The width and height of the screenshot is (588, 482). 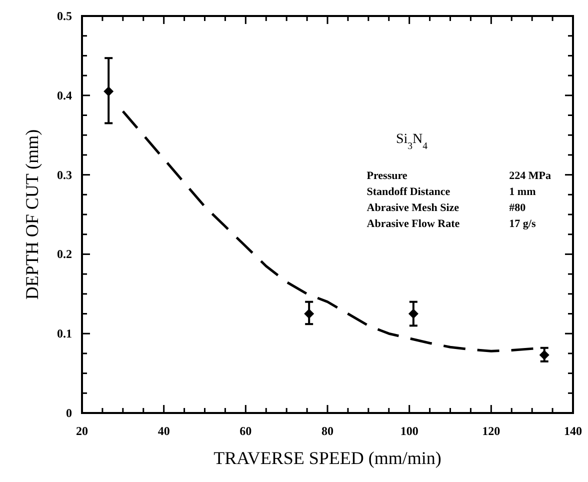 I want to click on x-tick-label: 120, so click(x=491, y=431).